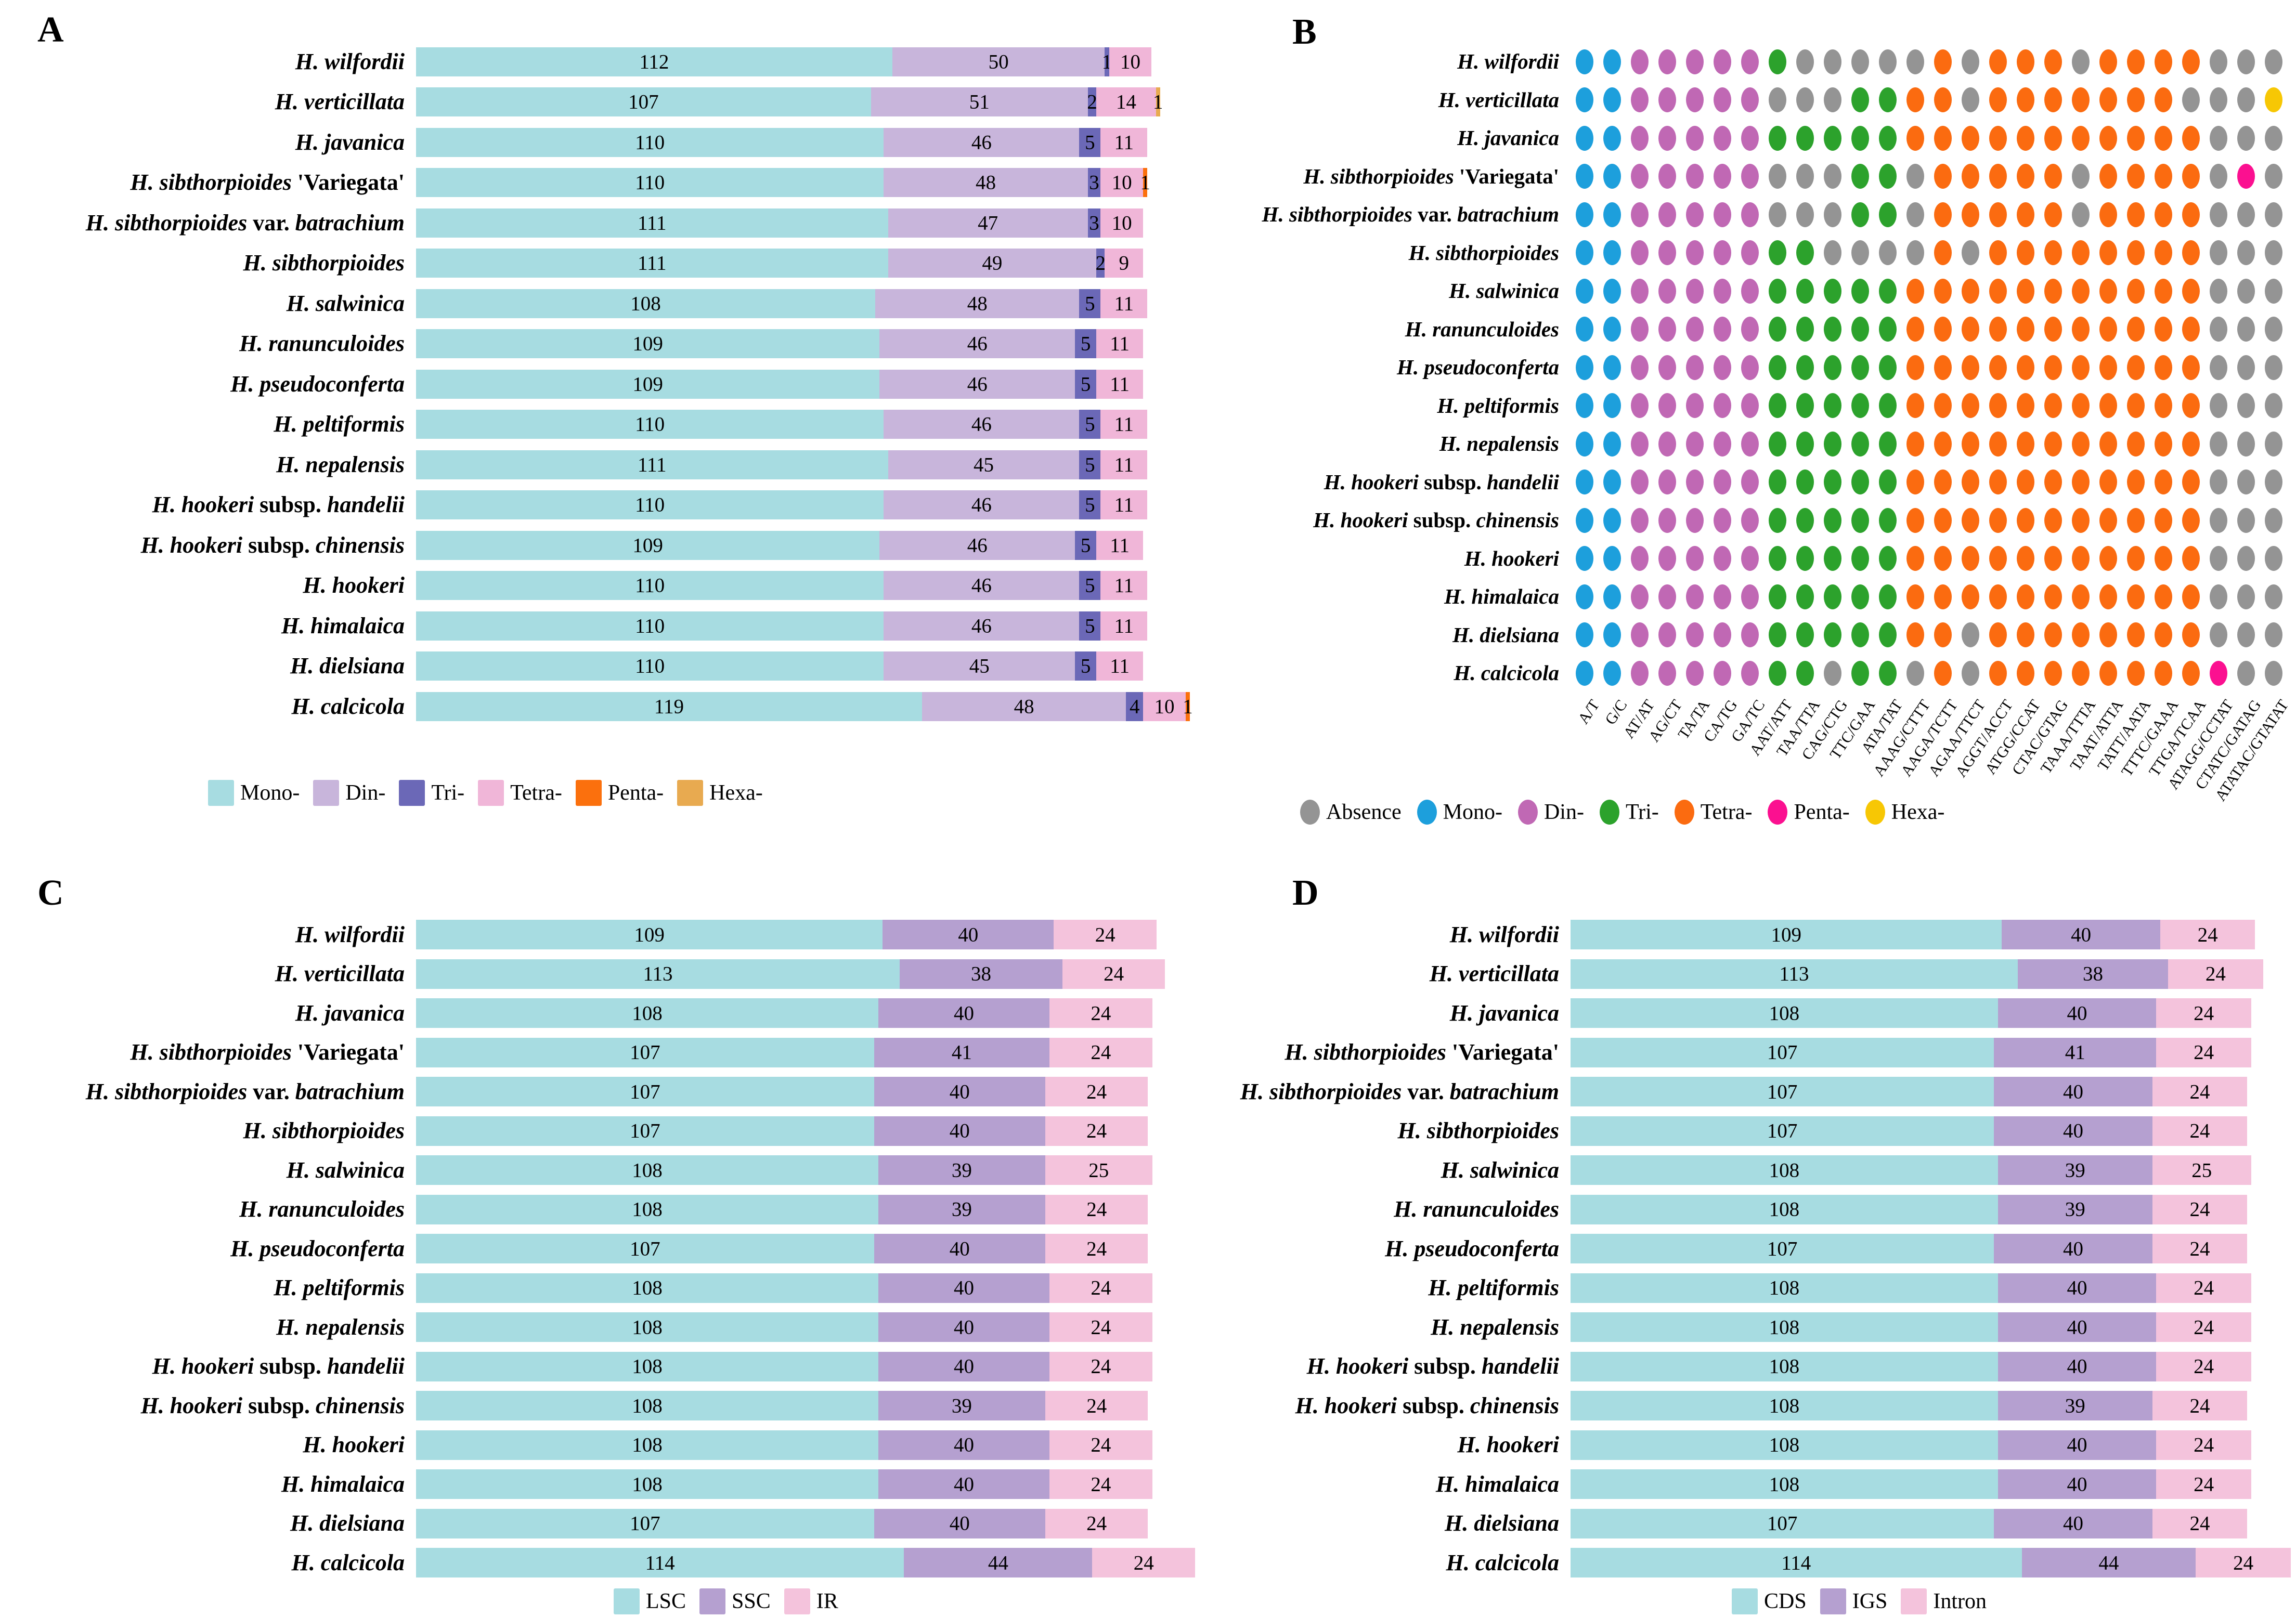 The width and height of the screenshot is (2296, 1617). I want to click on species-label: H. hookeri, so click(208, 1445).